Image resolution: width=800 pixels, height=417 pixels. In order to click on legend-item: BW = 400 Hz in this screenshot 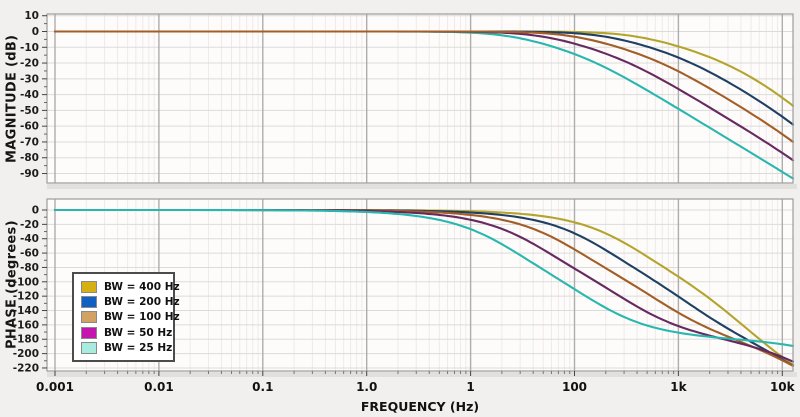, I will do `click(130, 286)`.